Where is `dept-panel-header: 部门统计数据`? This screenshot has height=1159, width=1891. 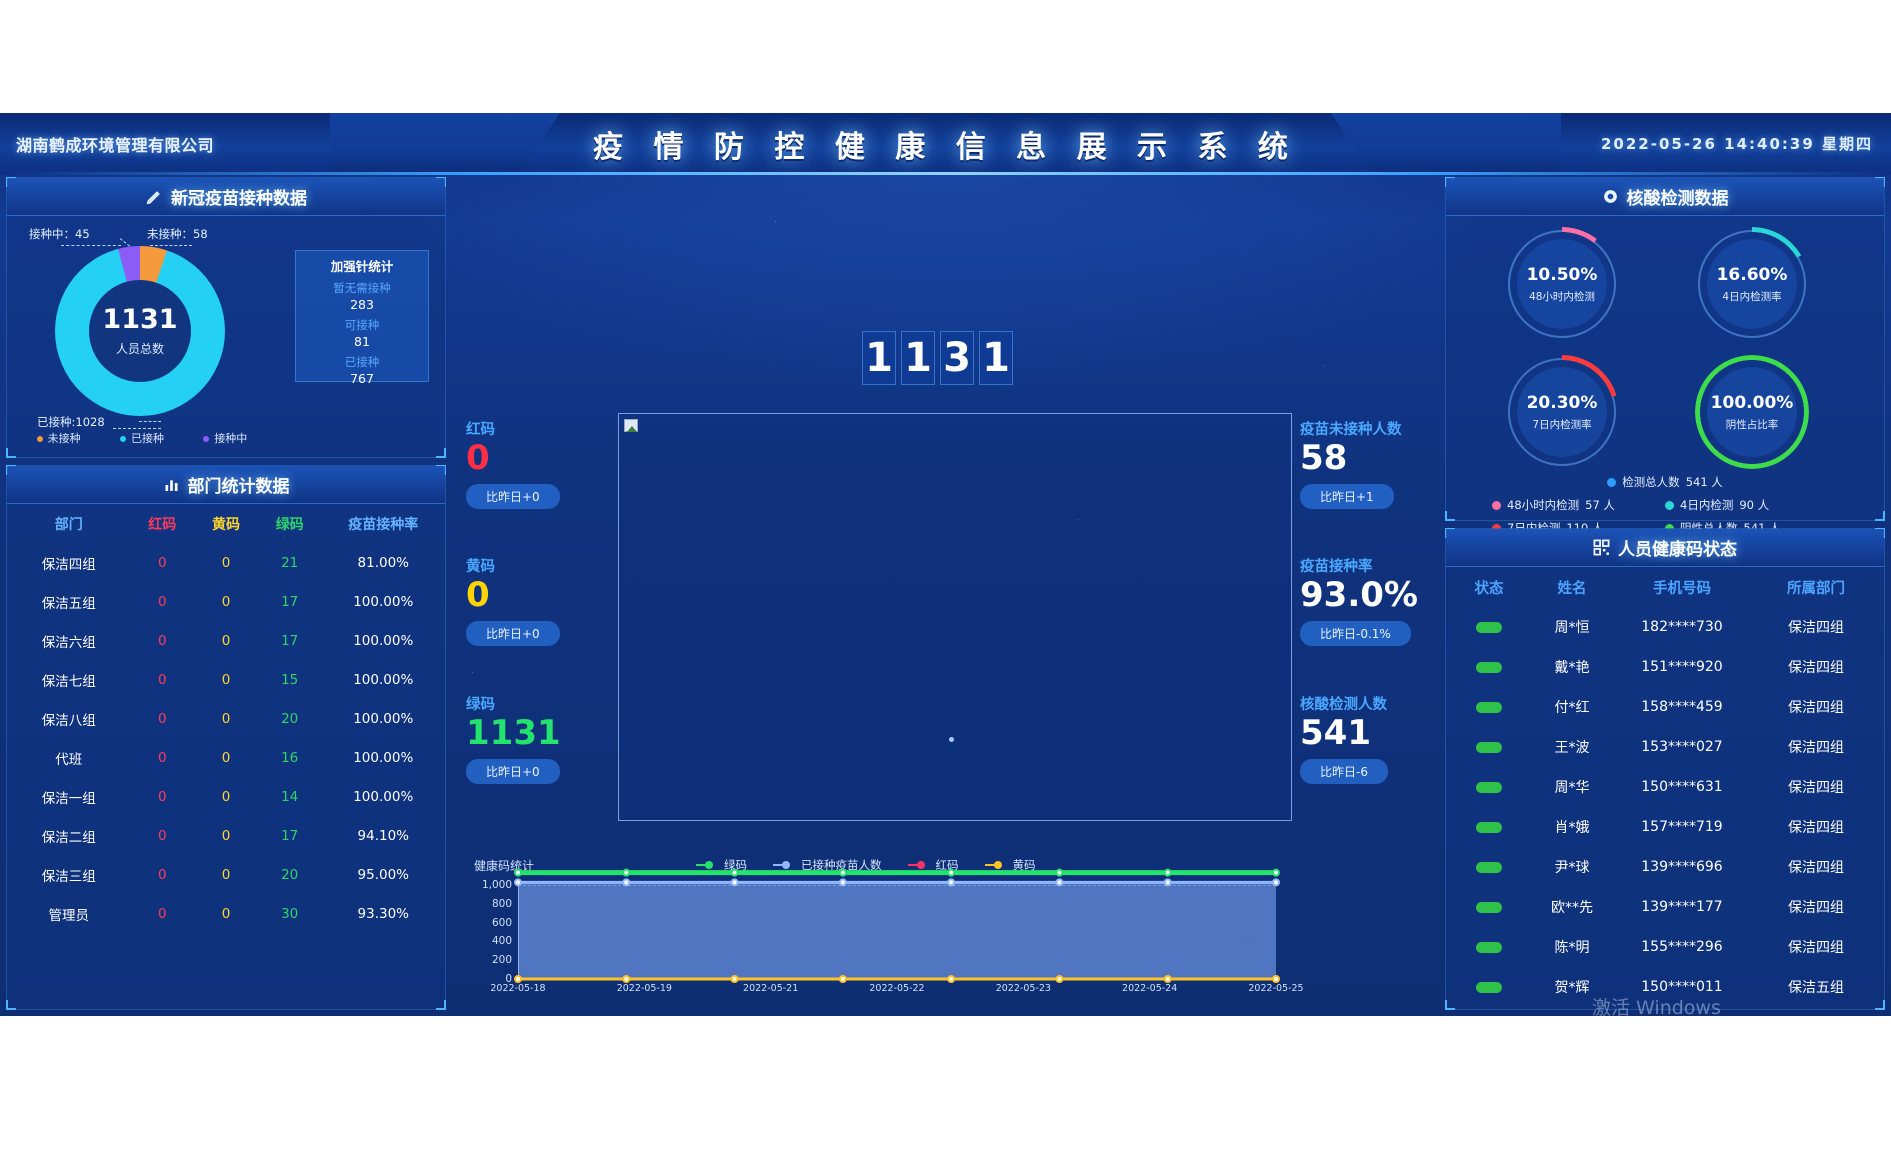 dept-panel-header: 部门统计数据 is located at coordinates (226, 485).